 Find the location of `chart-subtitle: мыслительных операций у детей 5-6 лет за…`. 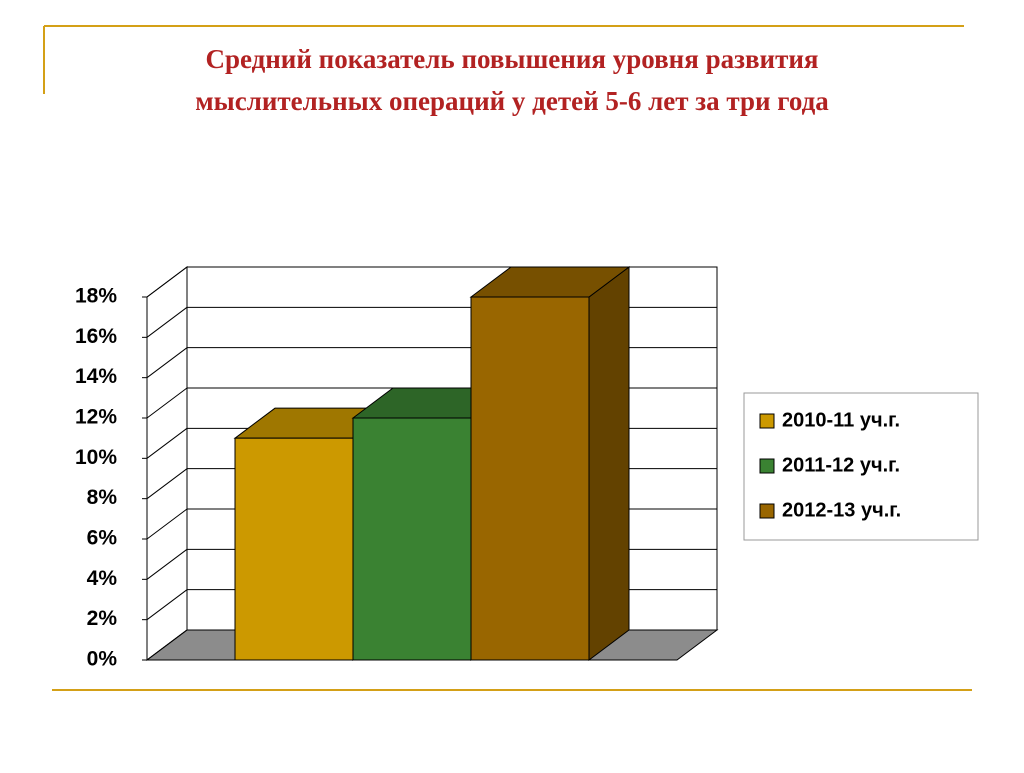

chart-subtitle: мыслительных операций у детей 5-6 лет за… is located at coordinates (512, 101).